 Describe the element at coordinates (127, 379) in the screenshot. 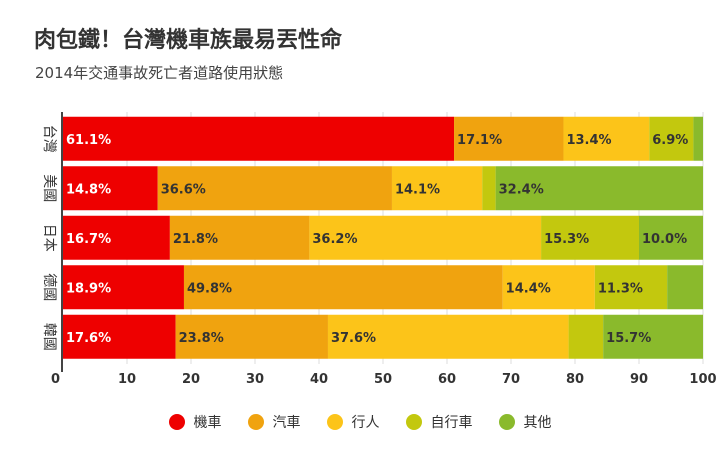

I see `x-tick-label: 10` at that location.